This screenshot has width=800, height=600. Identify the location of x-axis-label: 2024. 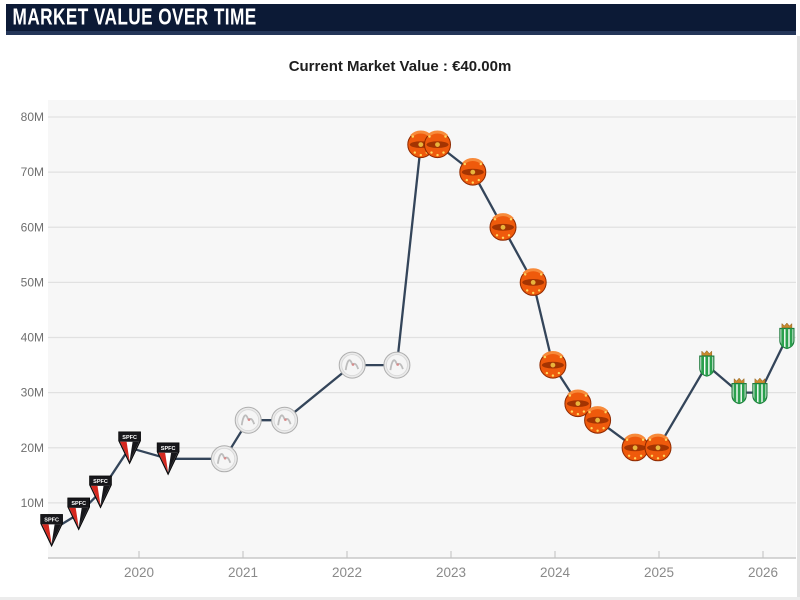
(555, 572).